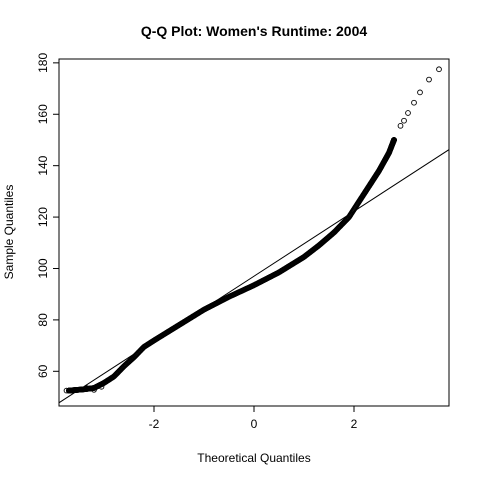 The width and height of the screenshot is (480, 480). What do you see at coordinates (354, 424) in the screenshot?
I see `x-tick-label: 2` at bounding box center [354, 424].